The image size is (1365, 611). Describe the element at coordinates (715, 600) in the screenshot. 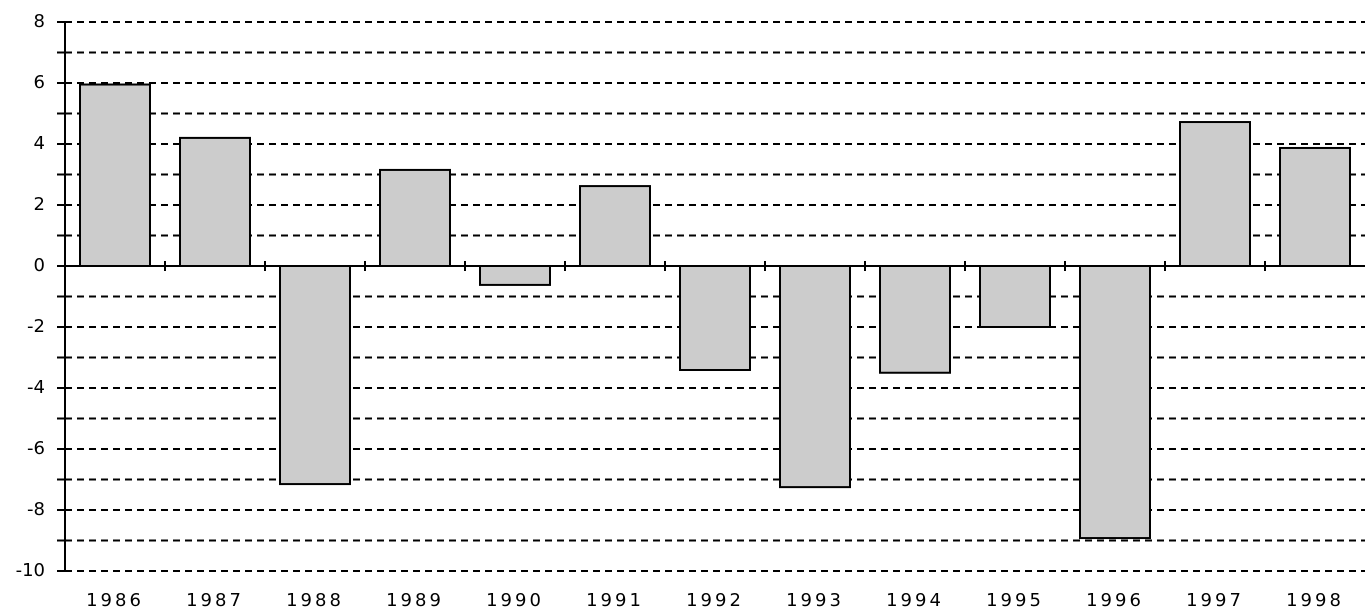

I see `x-tick-label: 1992` at that location.